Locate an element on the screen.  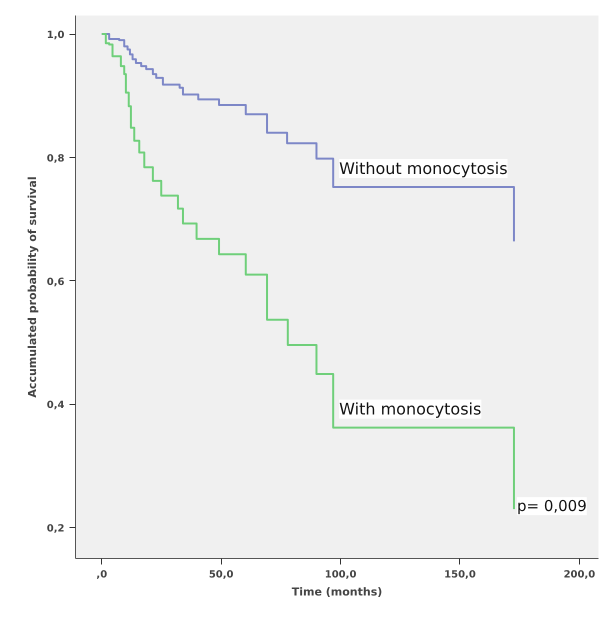
y-axis-title: Accumulated probability of survival is located at coordinates (32, 287).